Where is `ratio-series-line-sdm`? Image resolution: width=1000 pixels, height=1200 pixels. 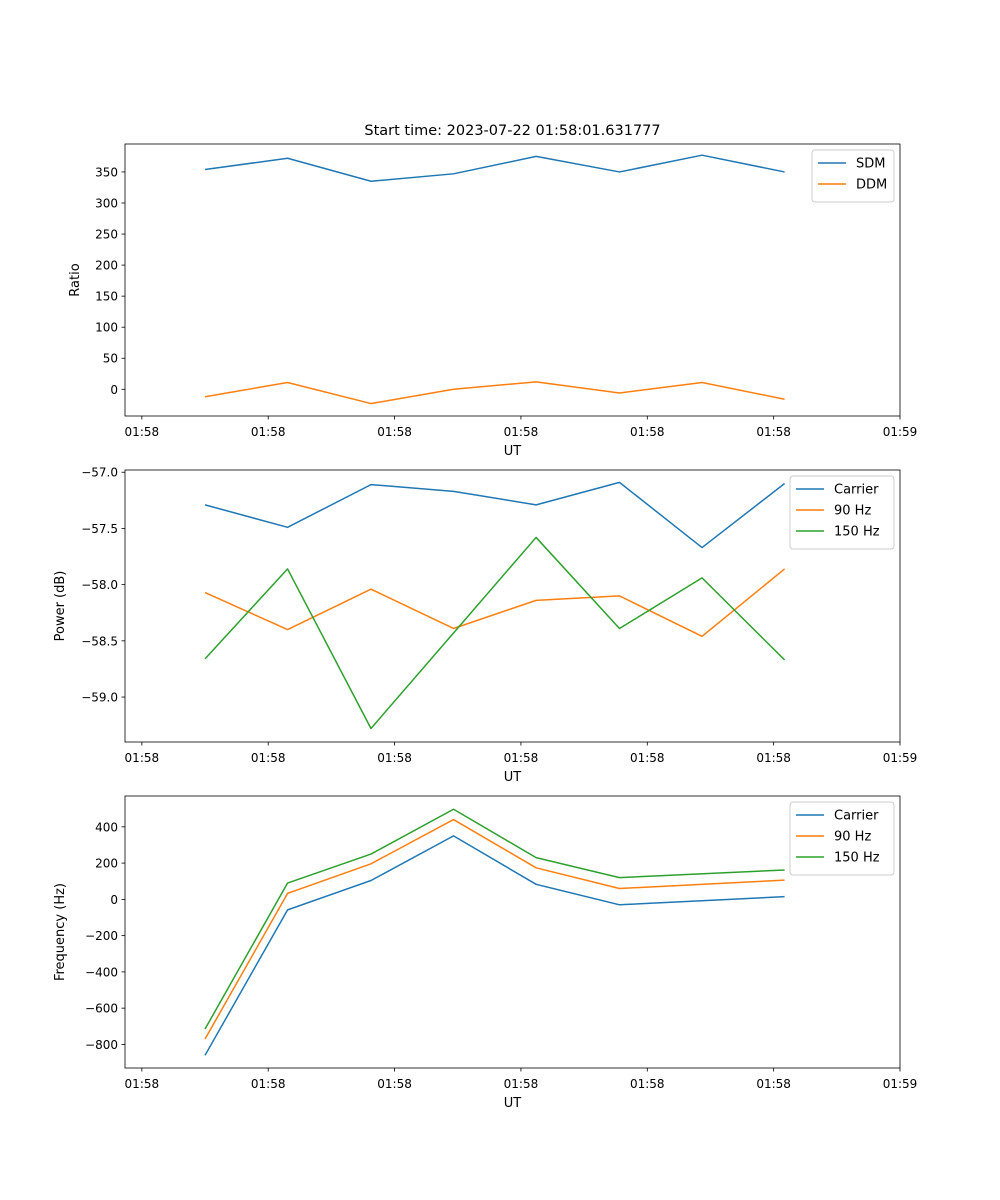
ratio-series-line-sdm is located at coordinates (494, 168).